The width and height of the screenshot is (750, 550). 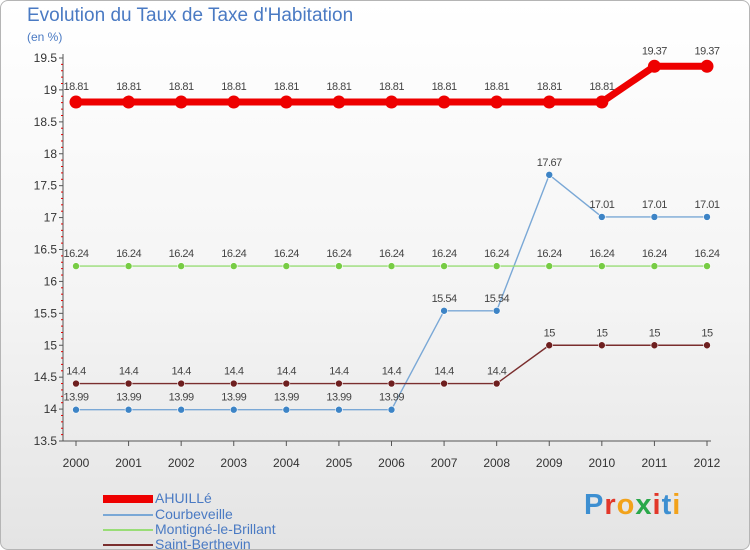 I want to click on x-tick-label: 2011, so click(x=655, y=463).